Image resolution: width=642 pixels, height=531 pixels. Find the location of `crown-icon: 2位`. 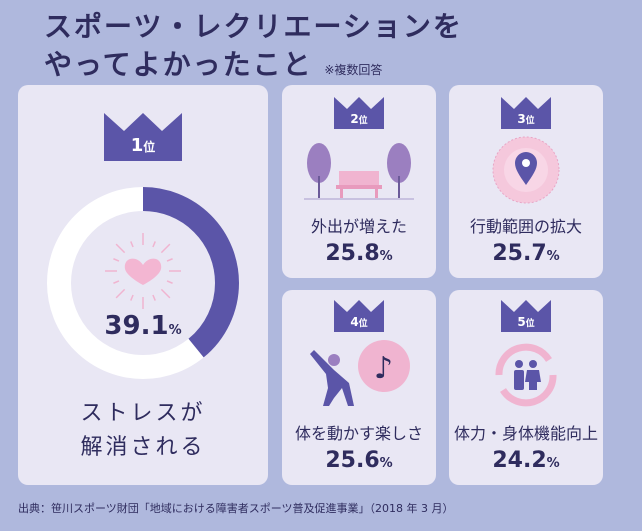

crown-icon: 2位 is located at coordinates (359, 113).